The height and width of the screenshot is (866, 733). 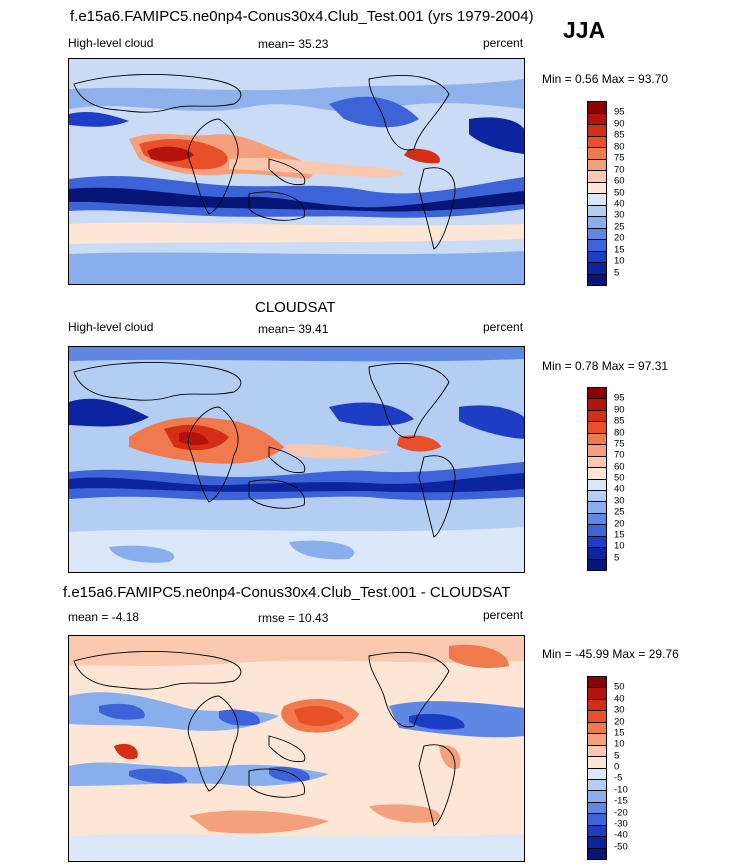 I want to click on colorbar-tick-label: 95, so click(x=619, y=112).